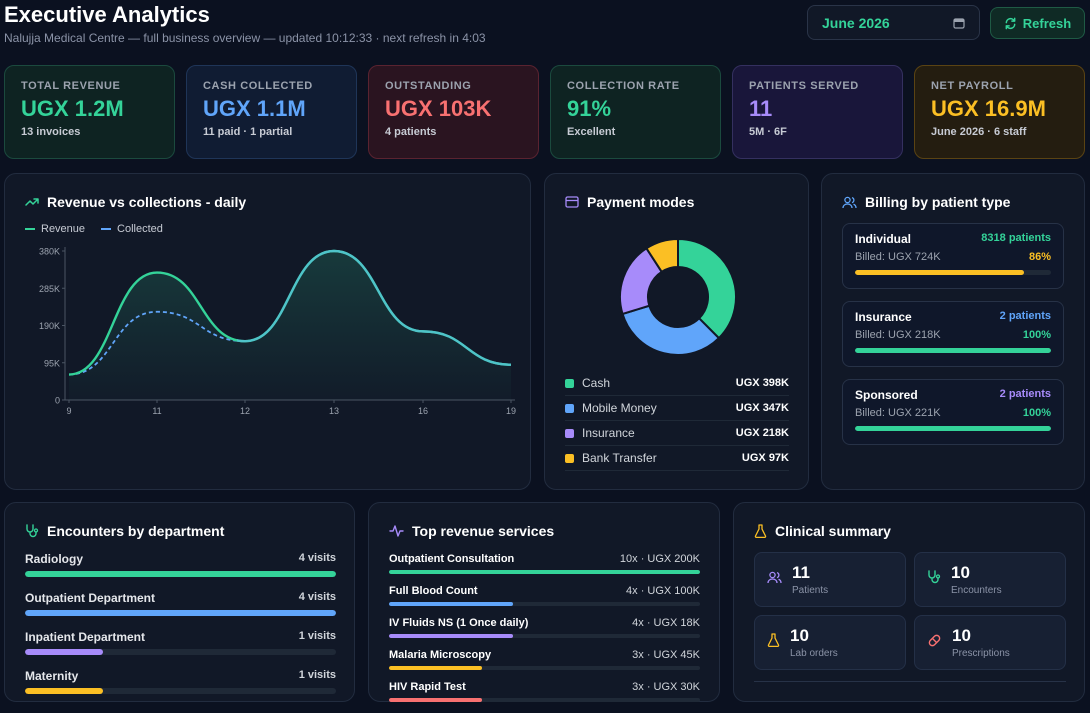 This screenshot has height=713, width=1090. What do you see at coordinates (85, 637) in the screenshot?
I see `department-name: Inpatient Department` at bounding box center [85, 637].